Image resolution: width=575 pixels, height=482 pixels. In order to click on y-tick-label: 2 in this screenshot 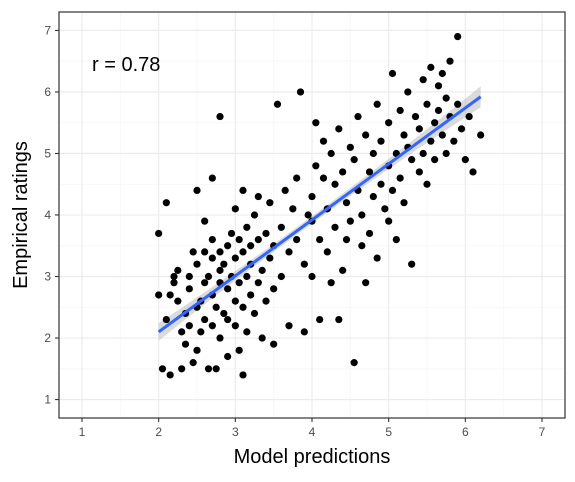, I will do `click(47, 338)`.